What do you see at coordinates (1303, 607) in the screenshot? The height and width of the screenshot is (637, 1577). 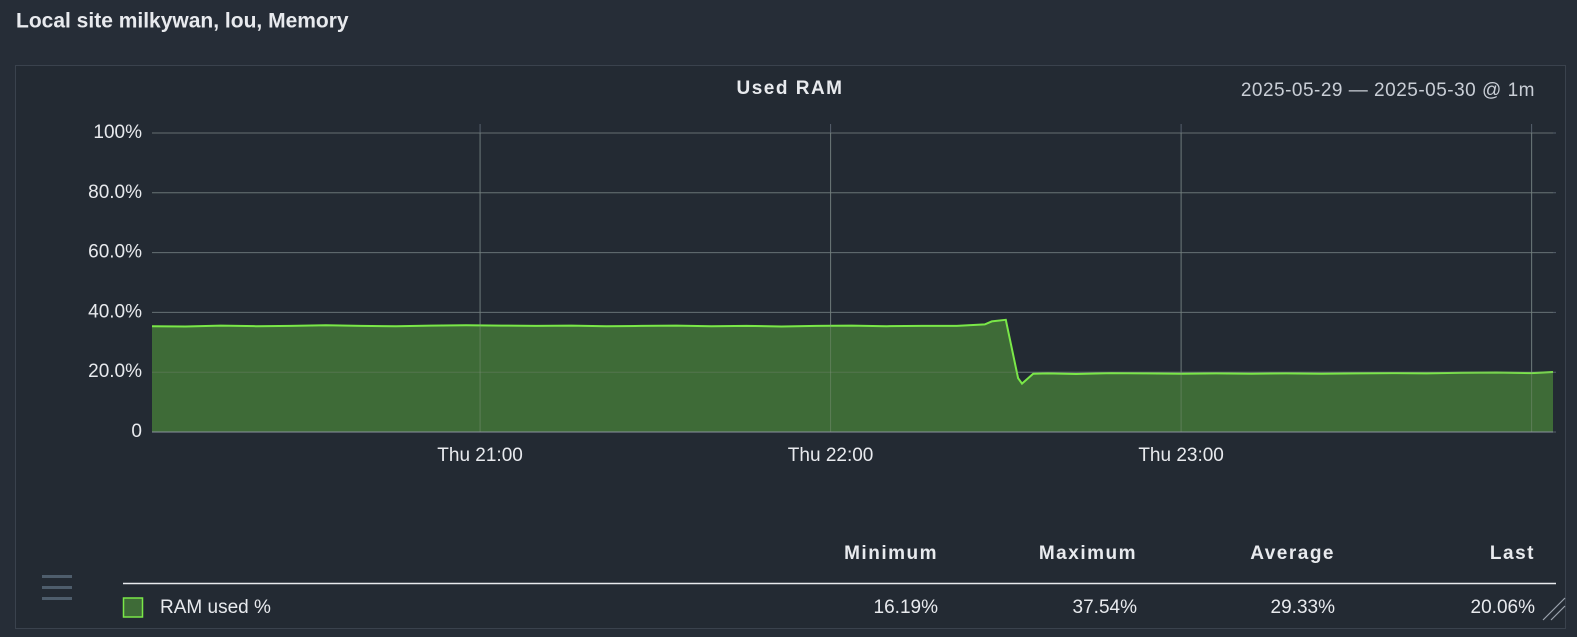 I see `stat-value: 29.33%` at bounding box center [1303, 607].